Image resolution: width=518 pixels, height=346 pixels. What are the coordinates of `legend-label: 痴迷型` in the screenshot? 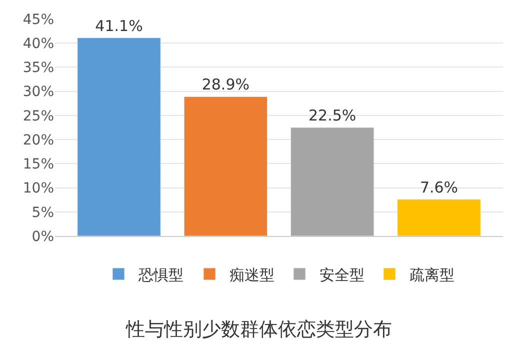 It's located at (252, 275).